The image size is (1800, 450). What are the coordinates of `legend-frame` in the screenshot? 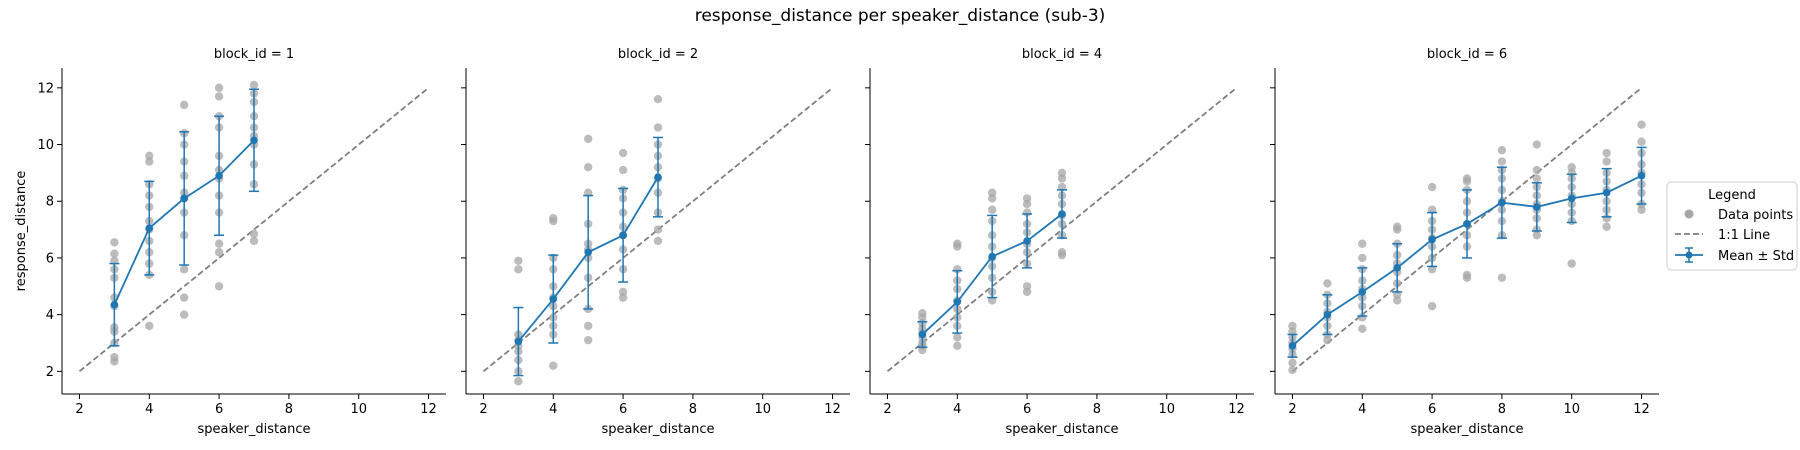 It's located at (1732, 226).